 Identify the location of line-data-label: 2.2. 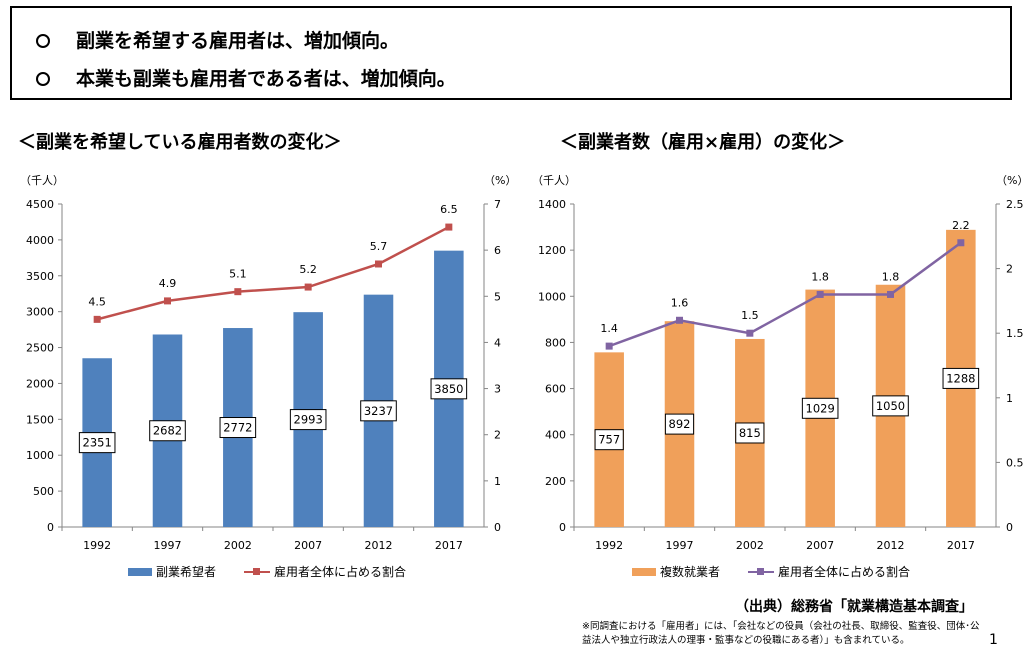
(961, 225).